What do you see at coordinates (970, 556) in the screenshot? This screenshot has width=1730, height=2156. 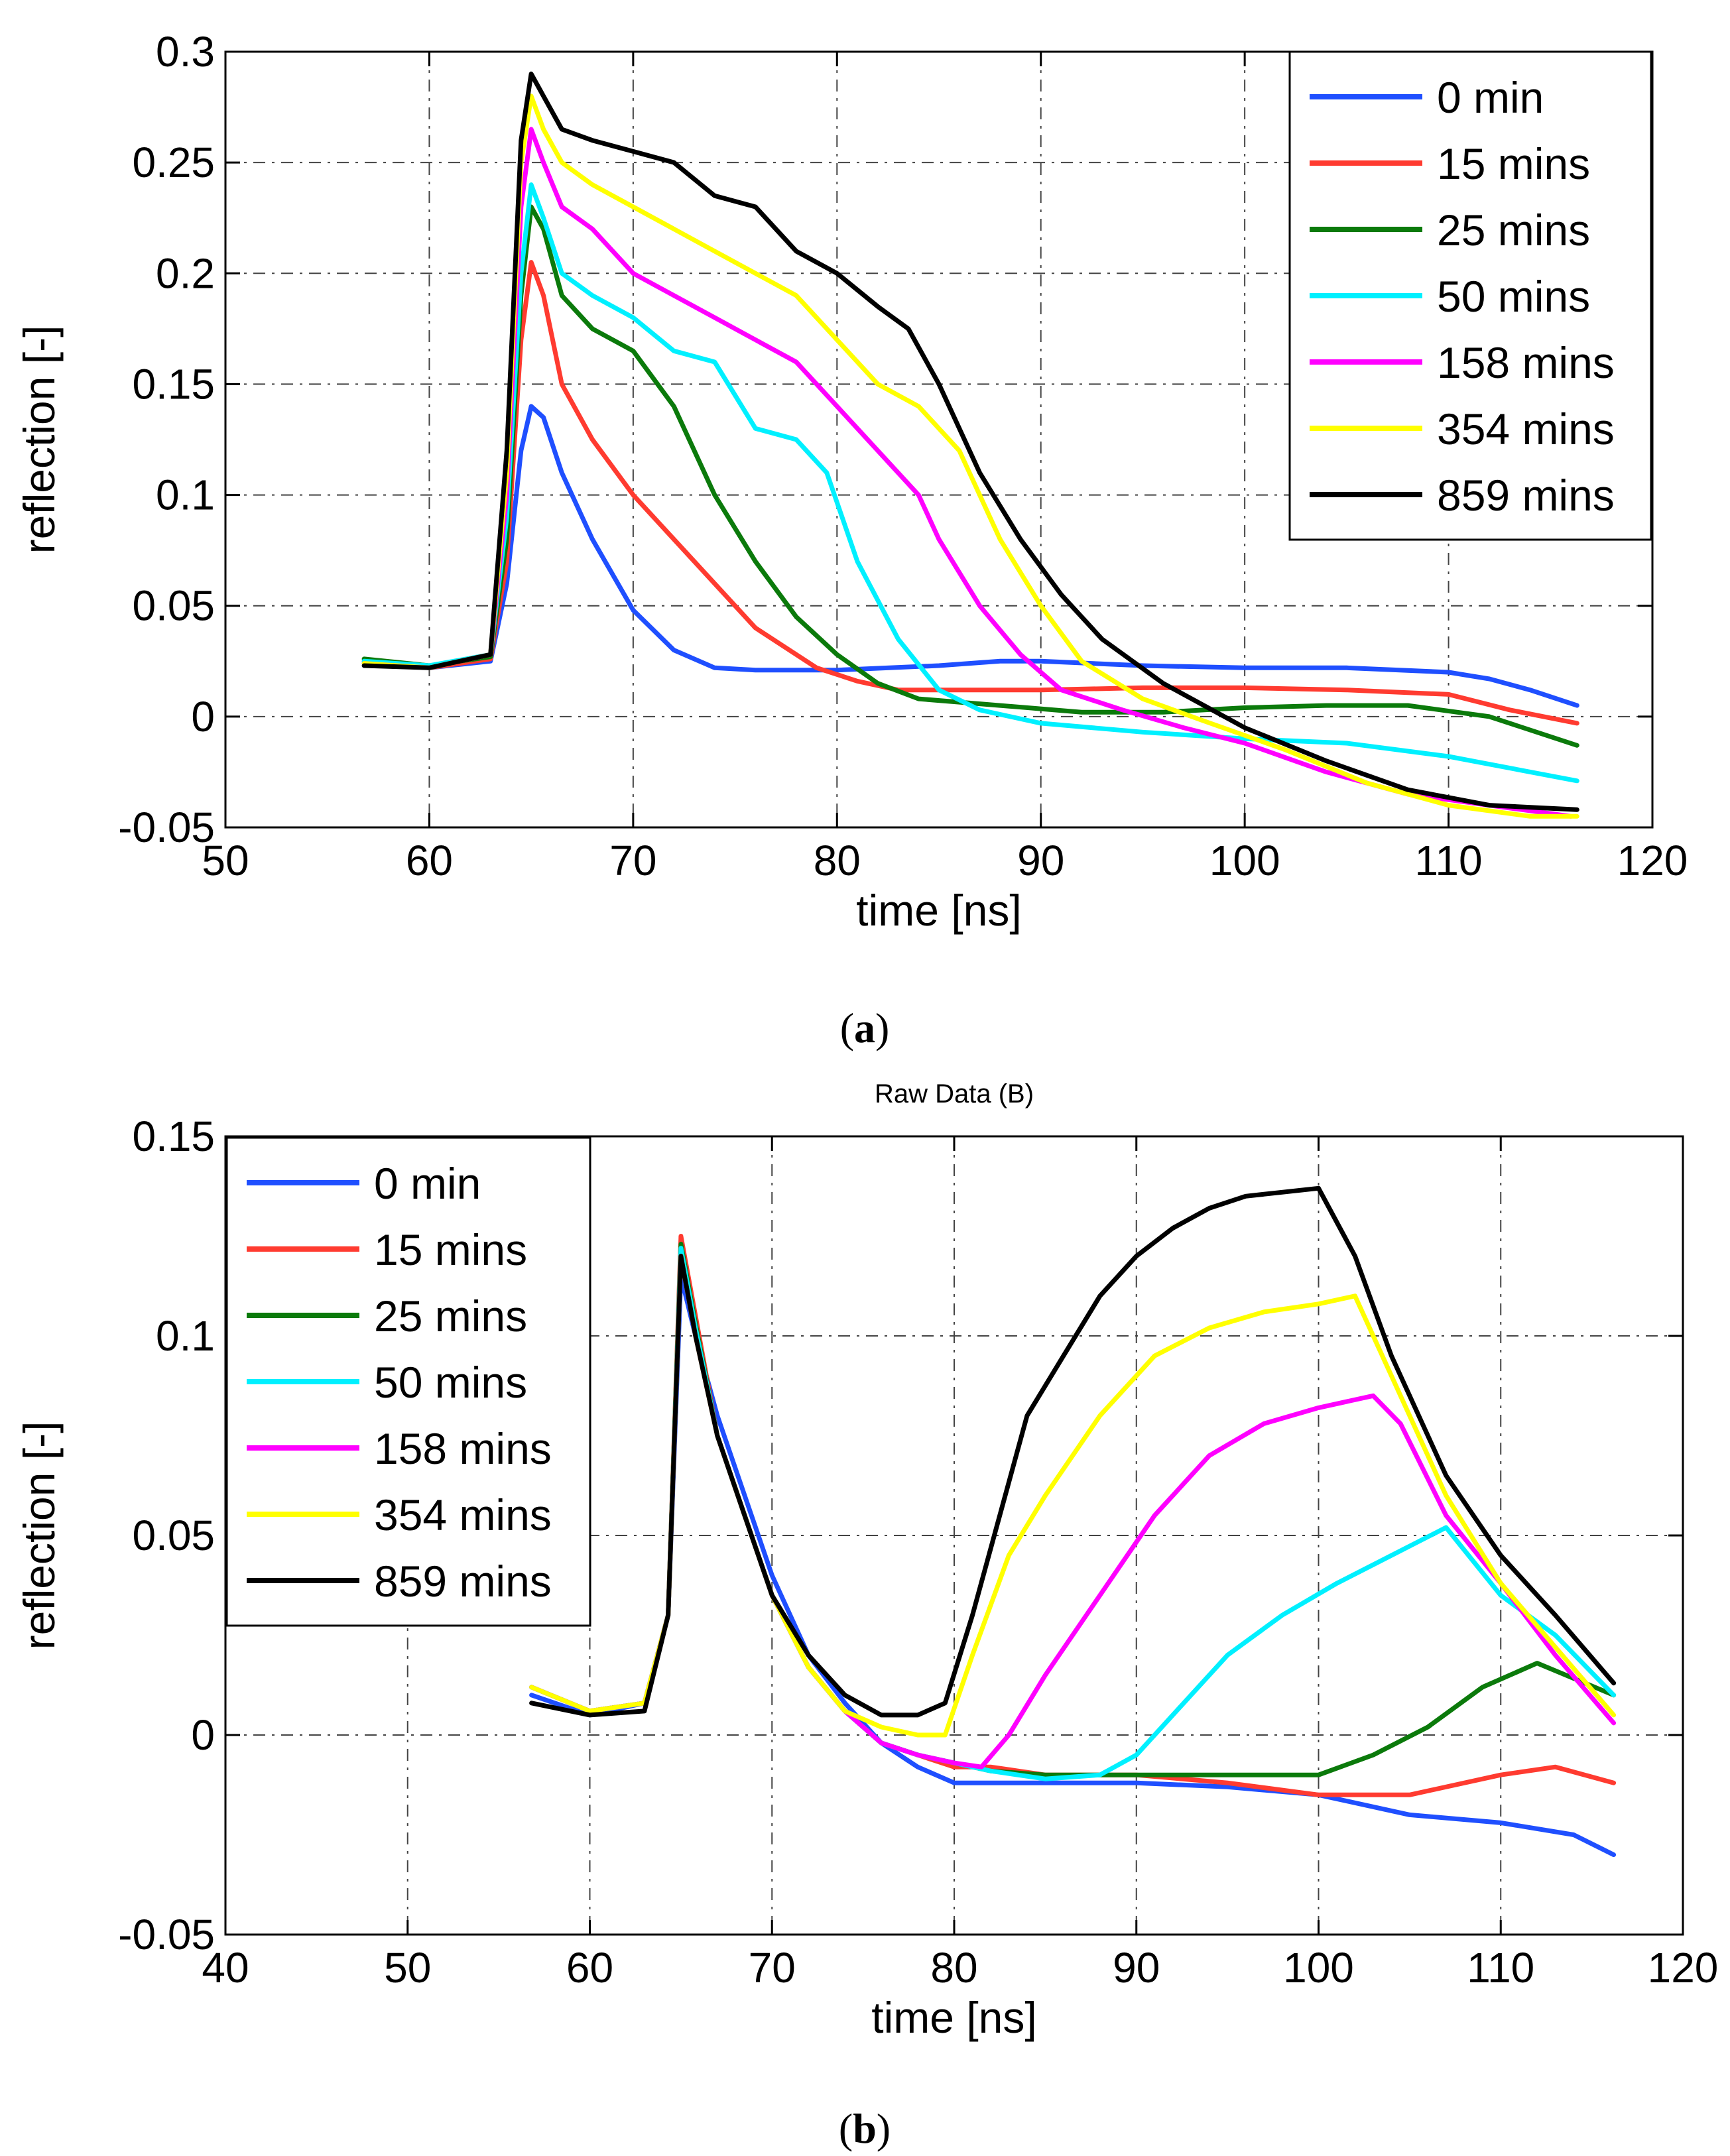 I see `series-line-0-min` at bounding box center [970, 556].